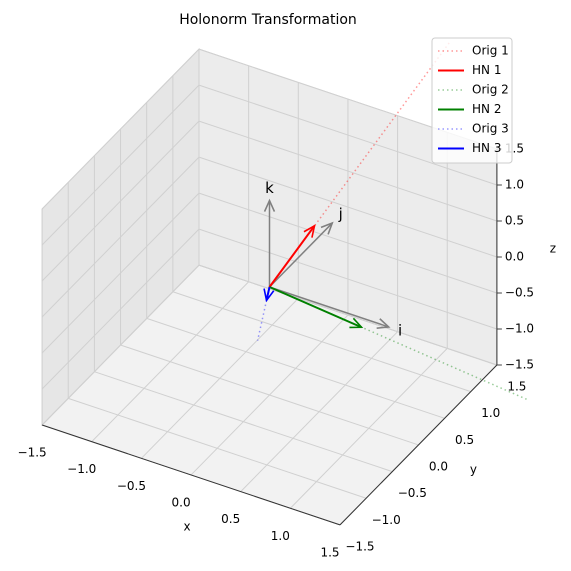 This screenshot has width=571, height=571. What do you see at coordinates (398, 343) in the screenshot?
I see `original-vector` at bounding box center [398, 343].